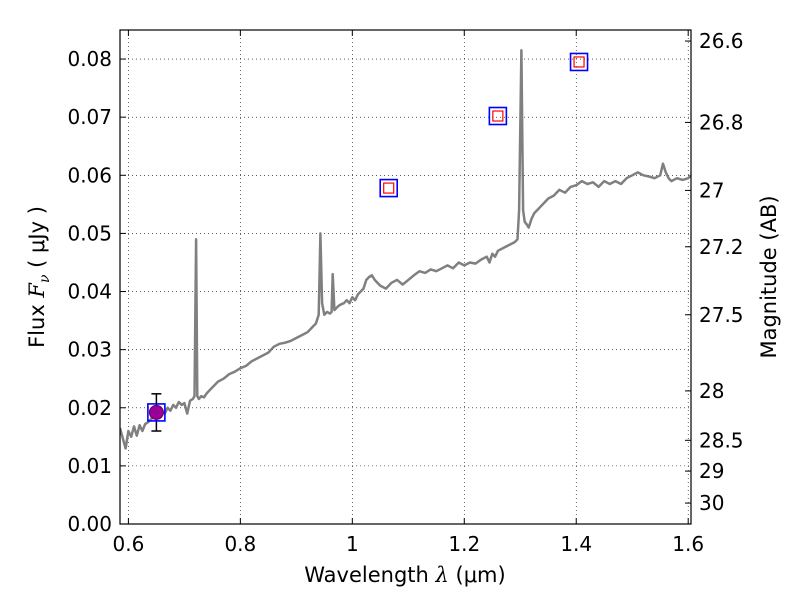 This screenshot has width=800, height=600. Describe the element at coordinates (711, 503) in the screenshot. I see `y2-tick-label: 30` at that location.